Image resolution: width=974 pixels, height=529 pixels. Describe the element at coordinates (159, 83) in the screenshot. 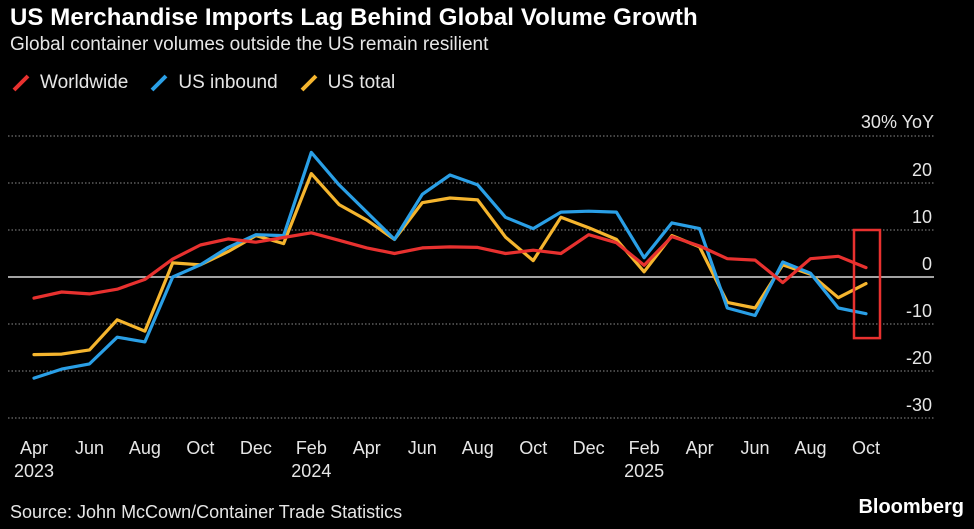

I see `legend-swatch-us-inbound` at that location.